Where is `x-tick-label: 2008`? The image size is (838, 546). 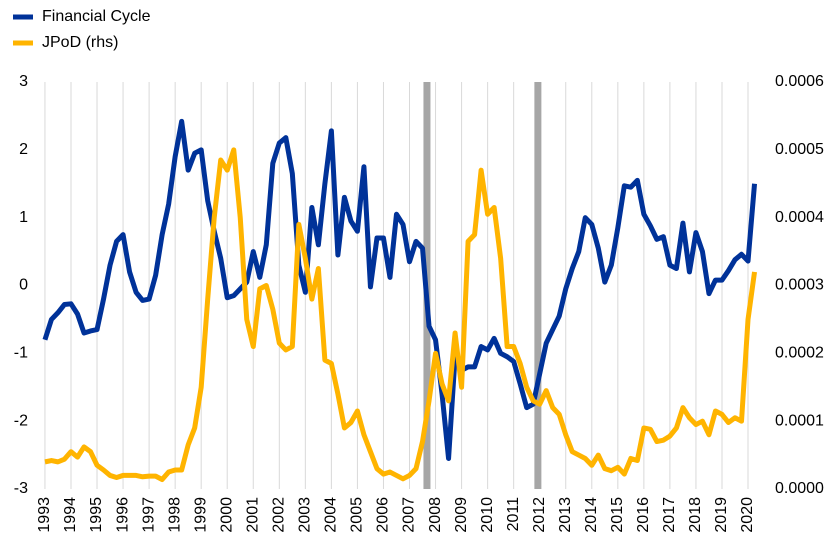
x-tick-label: 2008 is located at coordinates (435, 515).